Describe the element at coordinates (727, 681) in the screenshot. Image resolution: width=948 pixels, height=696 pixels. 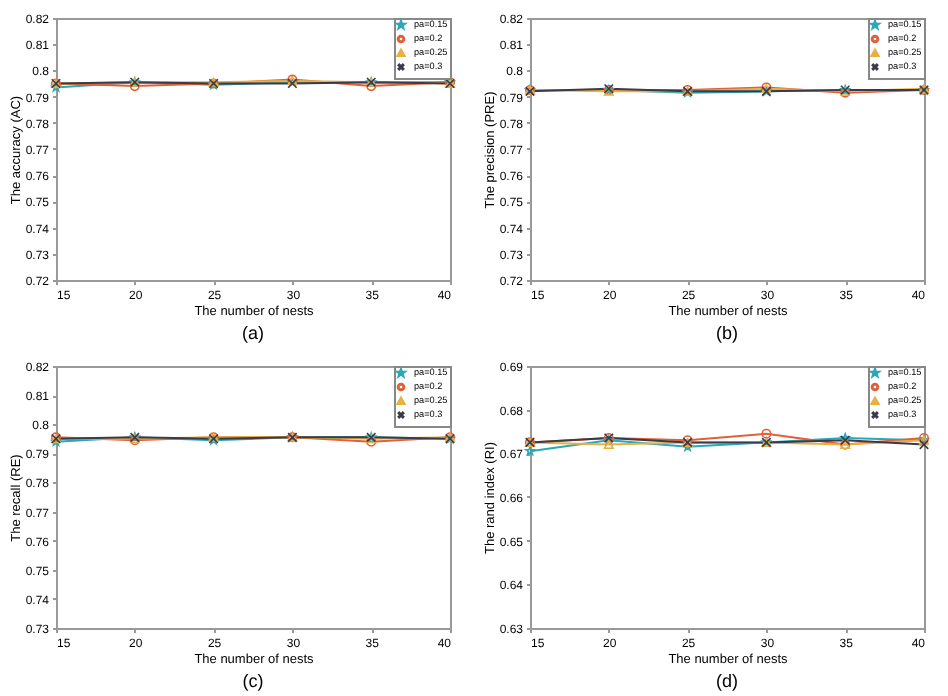
I see `text: (d)` at that location.